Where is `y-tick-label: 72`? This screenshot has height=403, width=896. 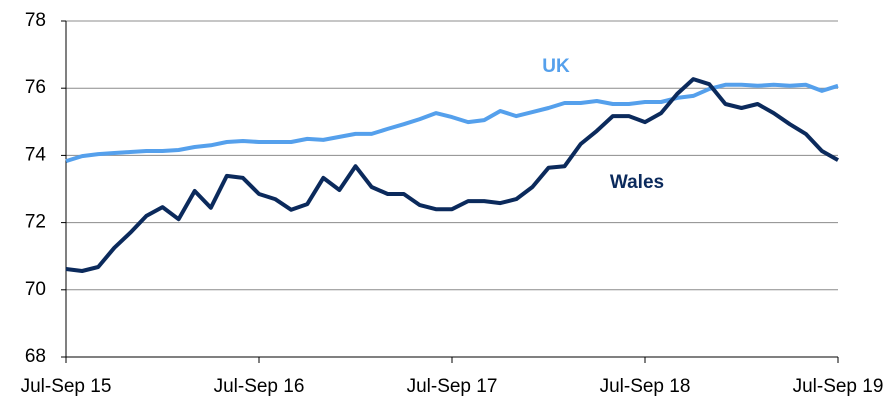
y-tick-label: 72 is located at coordinates (35, 222).